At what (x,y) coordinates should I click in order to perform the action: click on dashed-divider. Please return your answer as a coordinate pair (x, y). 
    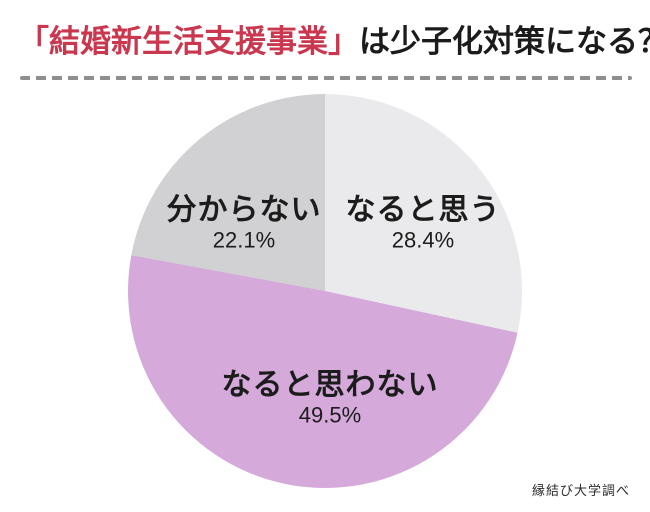
    Looking at the image, I should click on (326, 78).